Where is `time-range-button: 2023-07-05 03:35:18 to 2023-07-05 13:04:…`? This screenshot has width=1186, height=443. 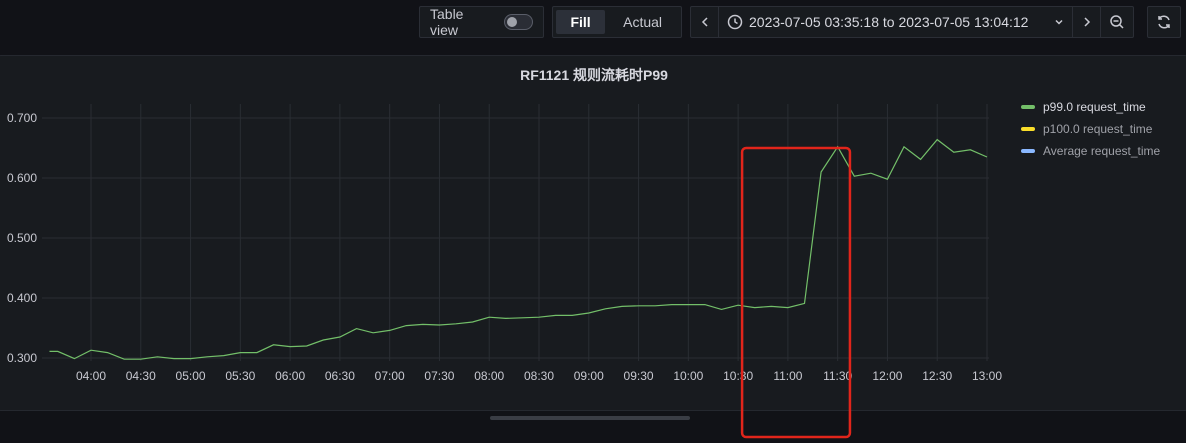
time-range-button: 2023-07-05 03:35:18 to 2023-07-05 13:04:… is located at coordinates (896, 22).